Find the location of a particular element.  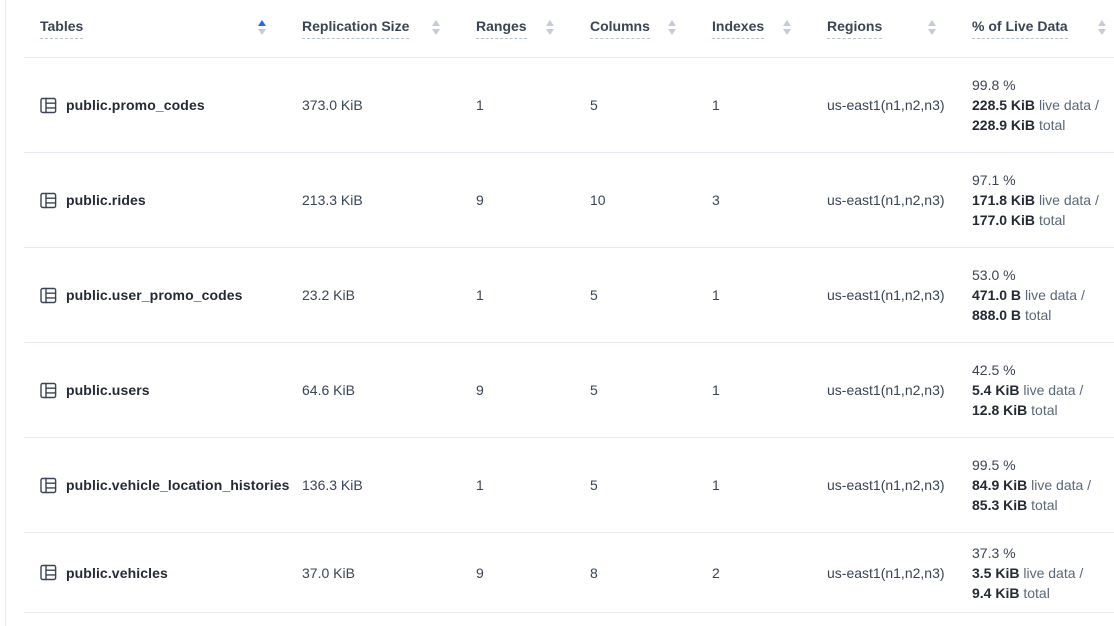

column-header-label: Regions is located at coordinates (855, 28).